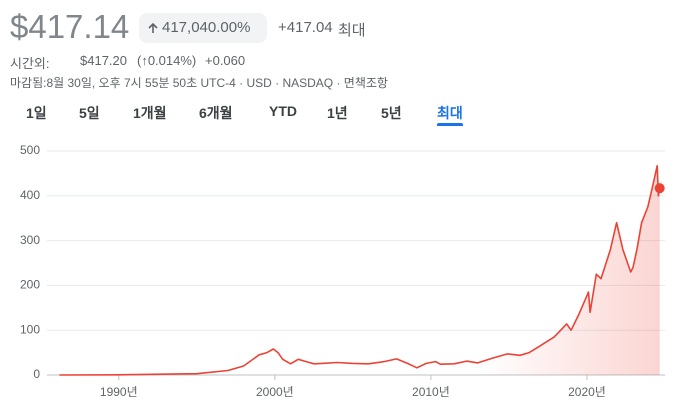 This screenshot has width=686, height=417. Describe the element at coordinates (587, 392) in the screenshot. I see `x-tick-label: 2020년` at that location.